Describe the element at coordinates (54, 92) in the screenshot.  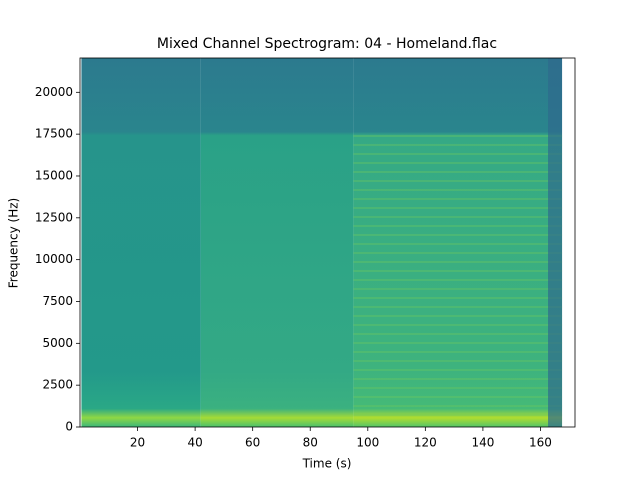
I see `y-tick-label: 20000` at that location.